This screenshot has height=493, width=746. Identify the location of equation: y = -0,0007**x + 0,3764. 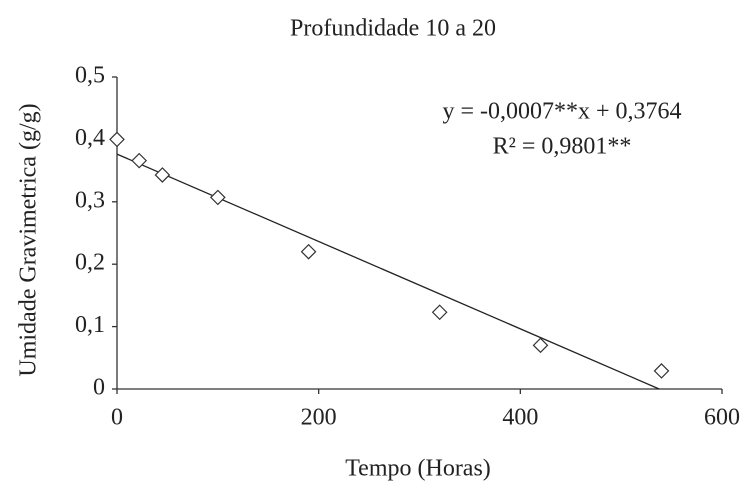
(561, 112).